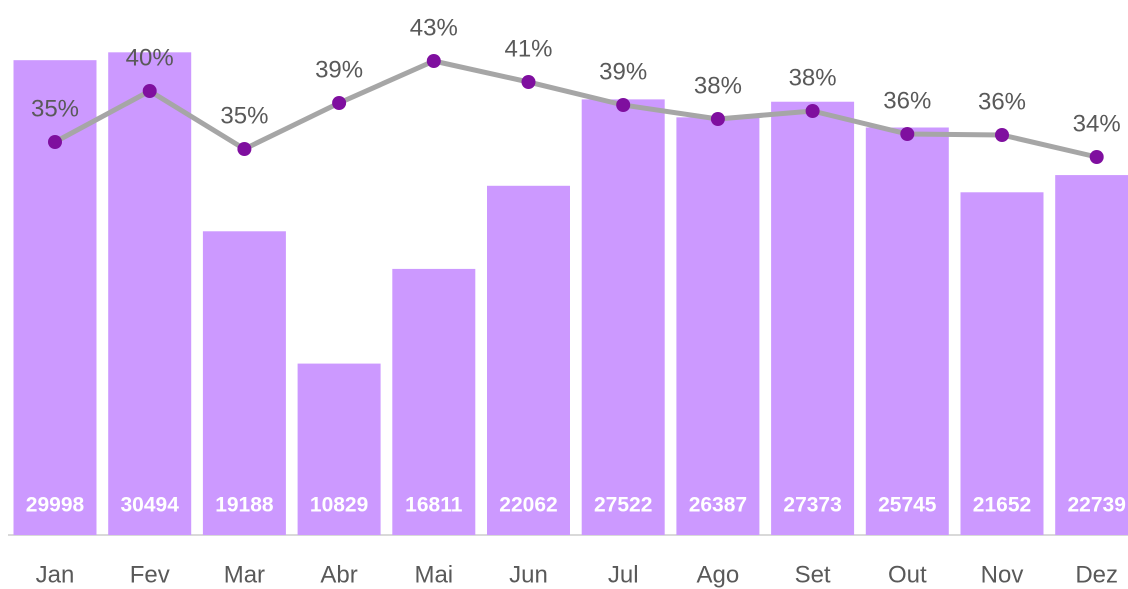 The height and width of the screenshot is (589, 1128). What do you see at coordinates (812, 505) in the screenshot?
I see `bar-value-label: 27373` at bounding box center [812, 505].